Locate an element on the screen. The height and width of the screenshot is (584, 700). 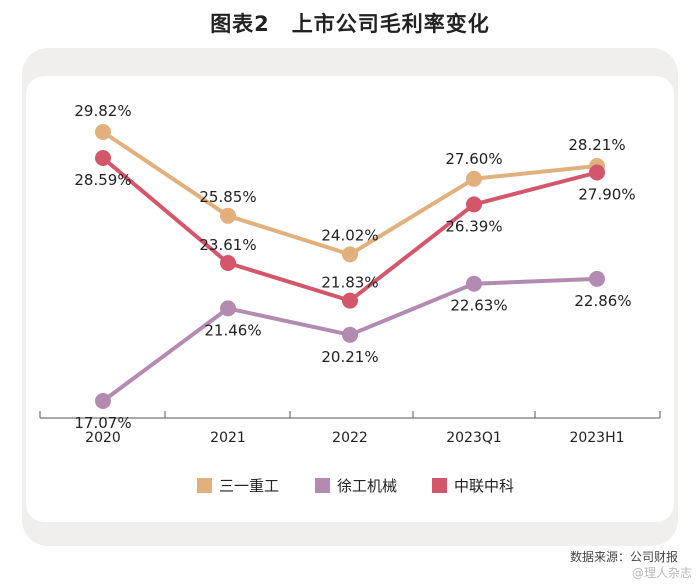
legend-label: 徐工机械 is located at coordinates (367, 486).